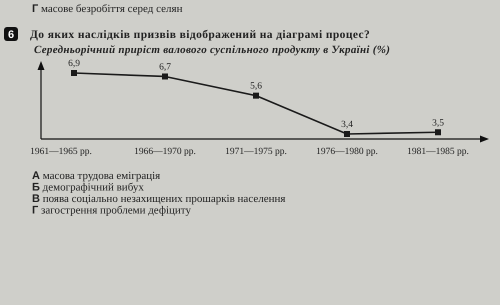 Image resolution: width=500 pixels, height=305 pixels. Describe the element at coordinates (165, 67) in the screenshot. I see `data-label: 6,7` at that location.